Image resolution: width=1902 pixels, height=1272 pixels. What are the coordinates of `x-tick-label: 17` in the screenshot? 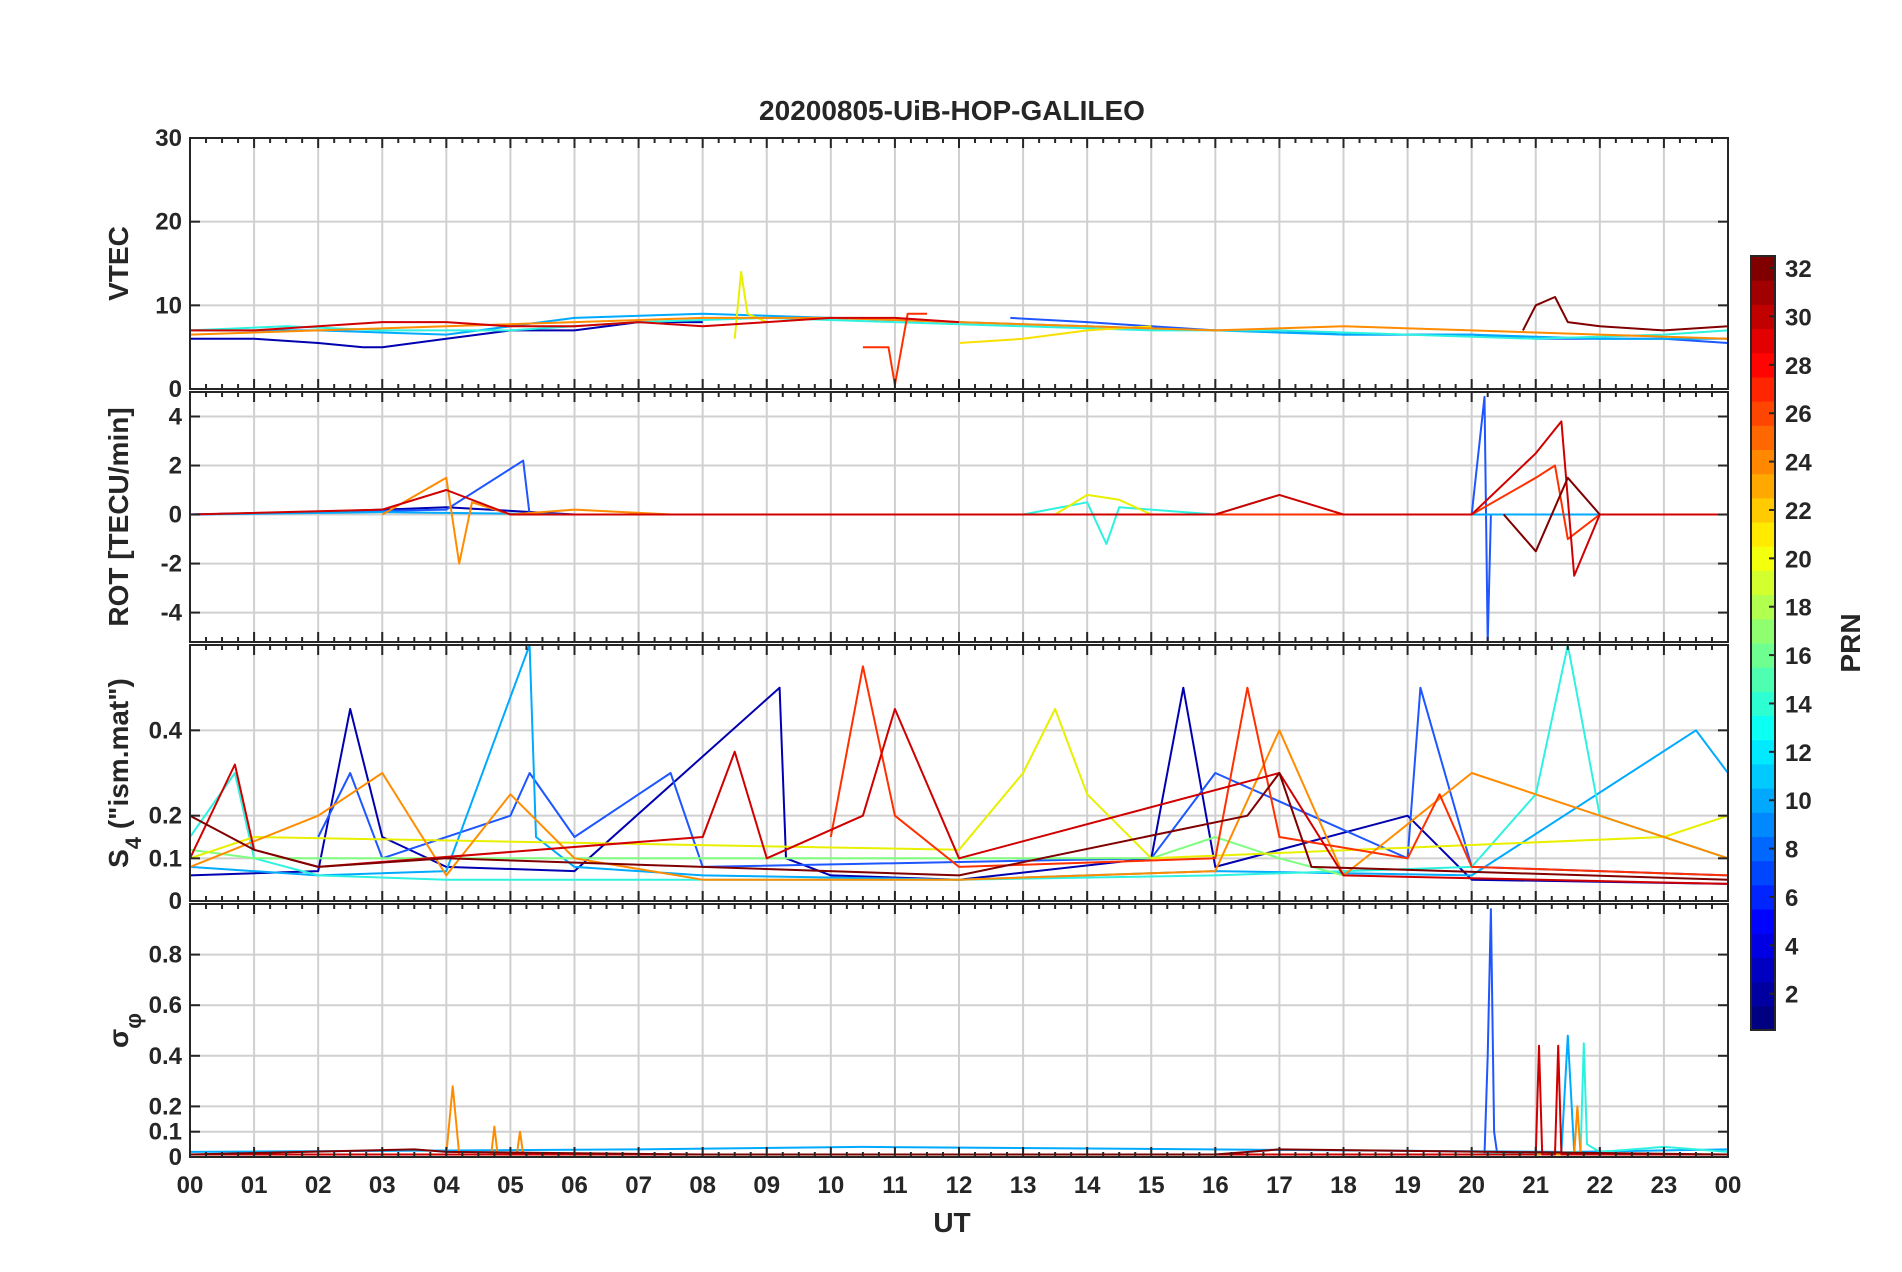 It's located at (1279, 1185).